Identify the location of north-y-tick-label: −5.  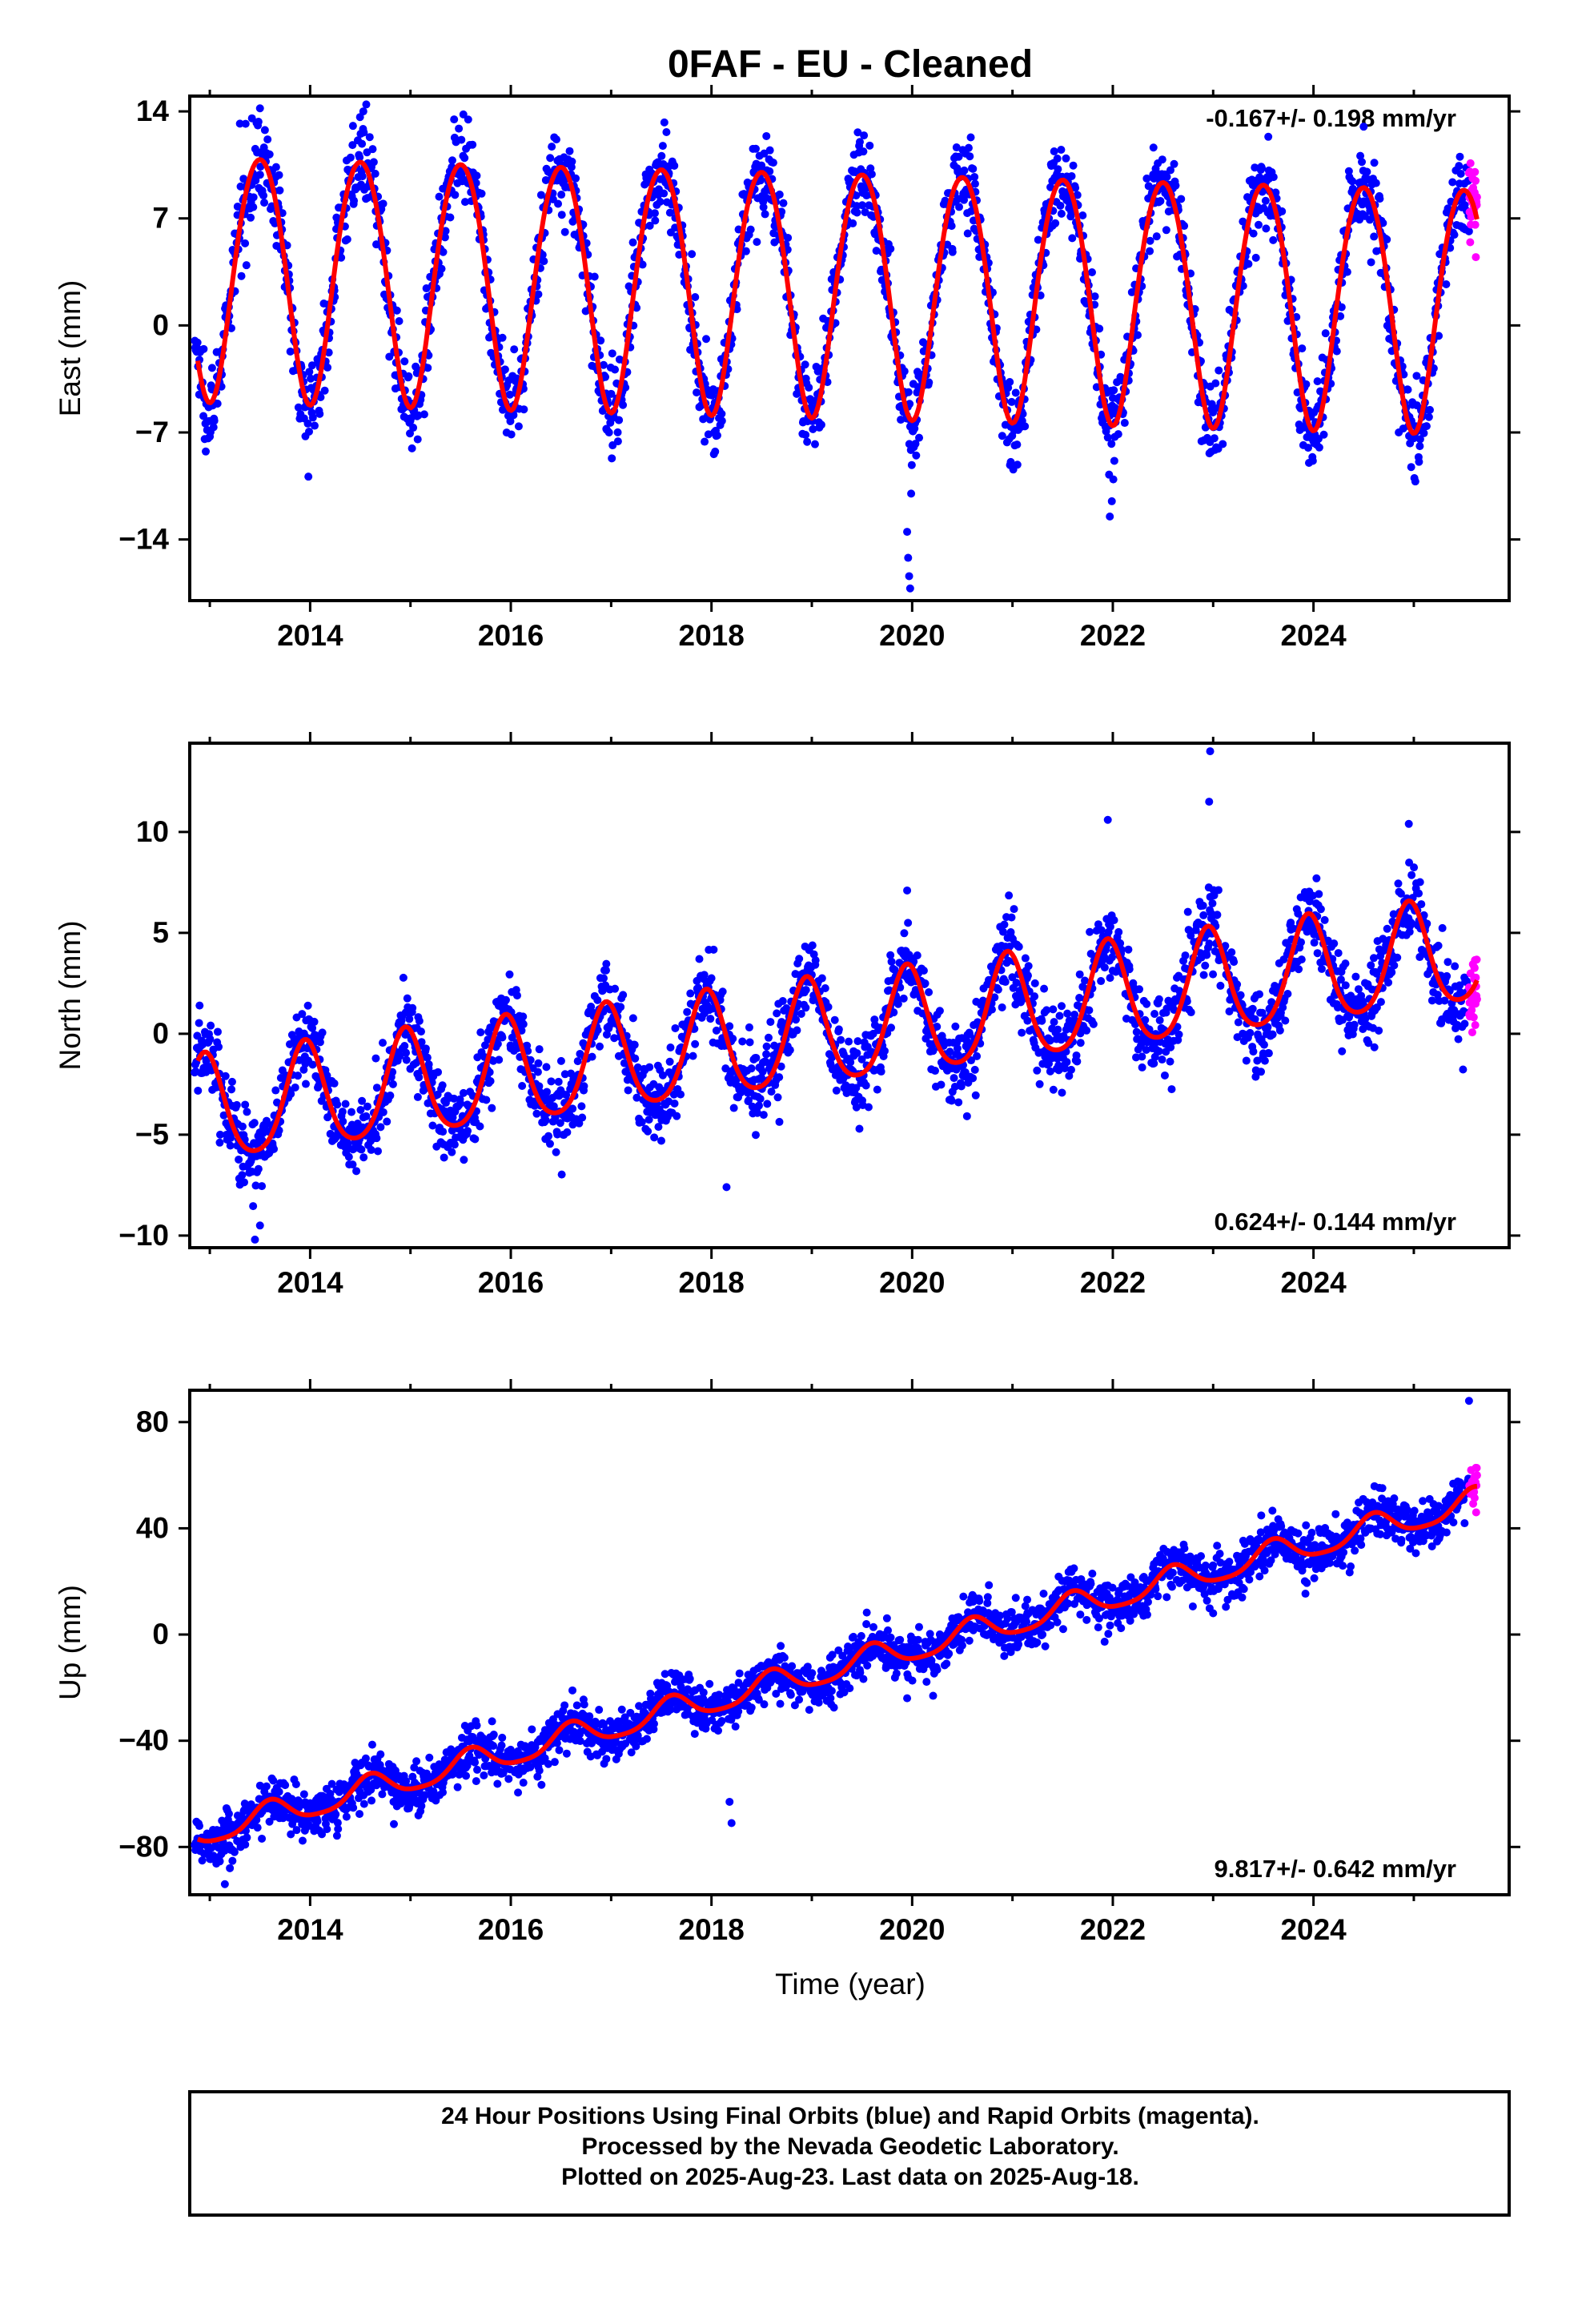
(152, 1134).